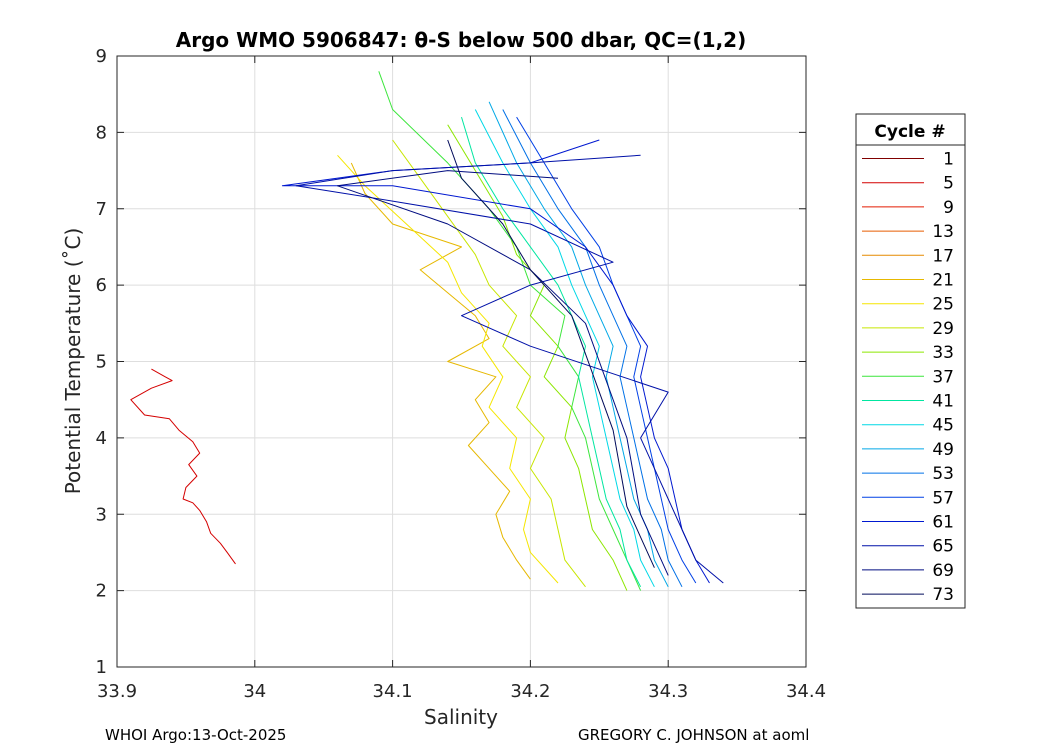 The height and width of the screenshot is (750, 1050). What do you see at coordinates (943, 523) in the screenshot?
I see `legend-label-cycle-61: 61` at bounding box center [943, 523].